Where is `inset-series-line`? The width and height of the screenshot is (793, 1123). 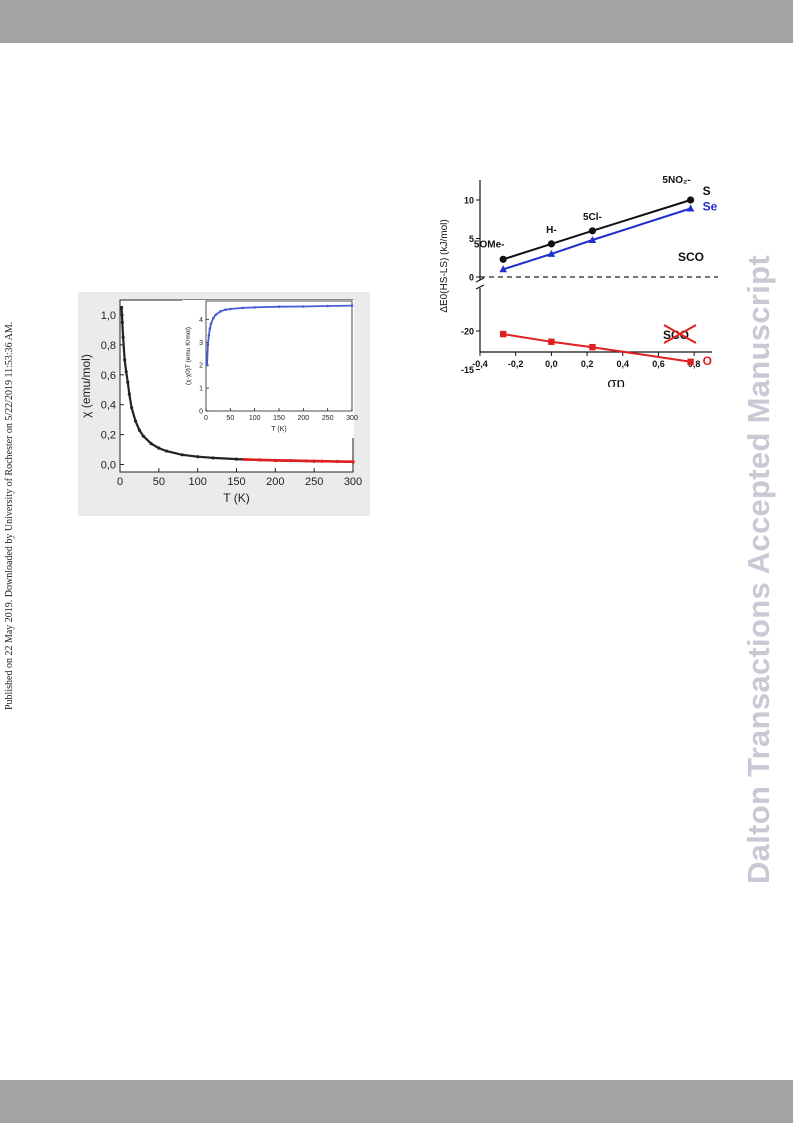 inset-series-line is located at coordinates (279, 335).